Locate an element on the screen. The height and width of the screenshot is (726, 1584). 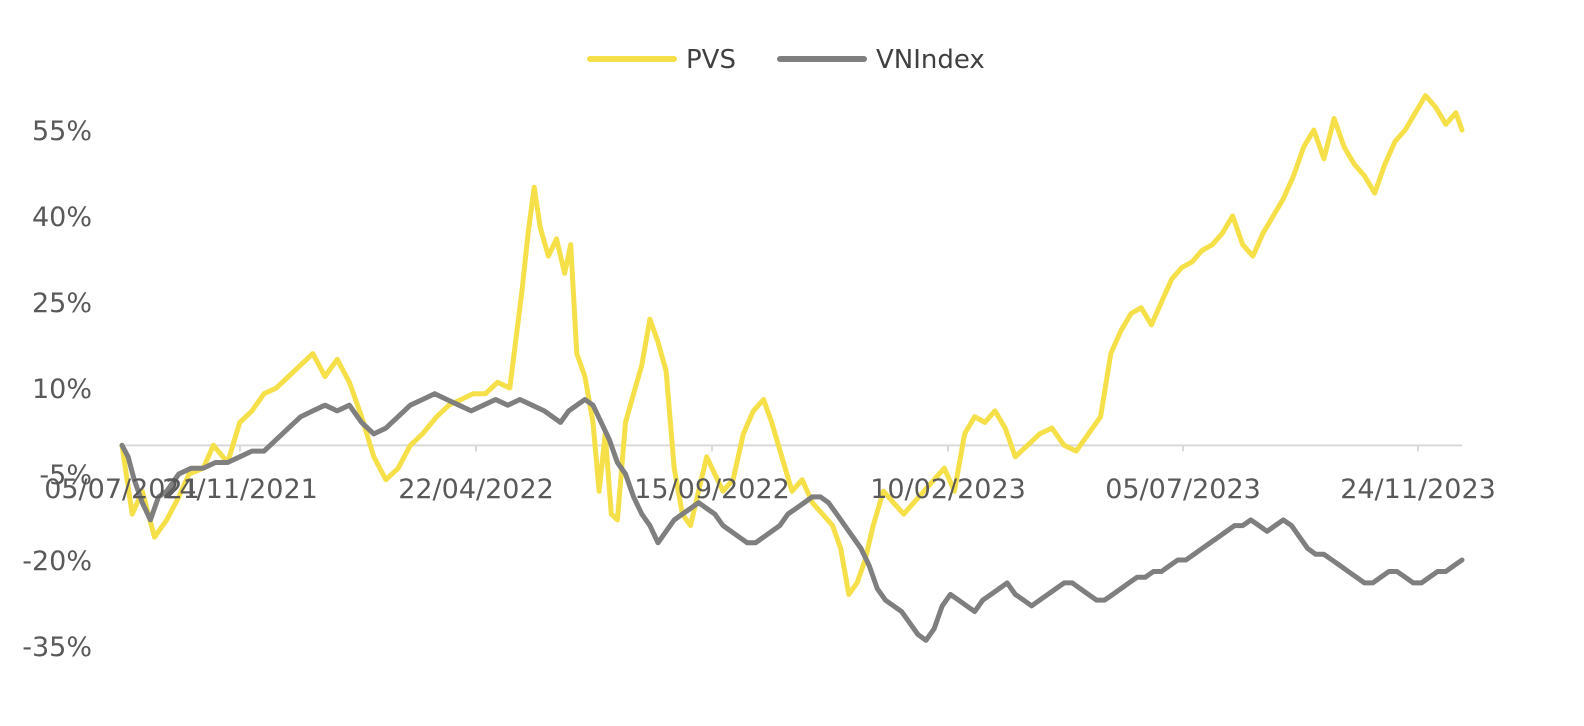
zero-line is located at coordinates (791, 448).